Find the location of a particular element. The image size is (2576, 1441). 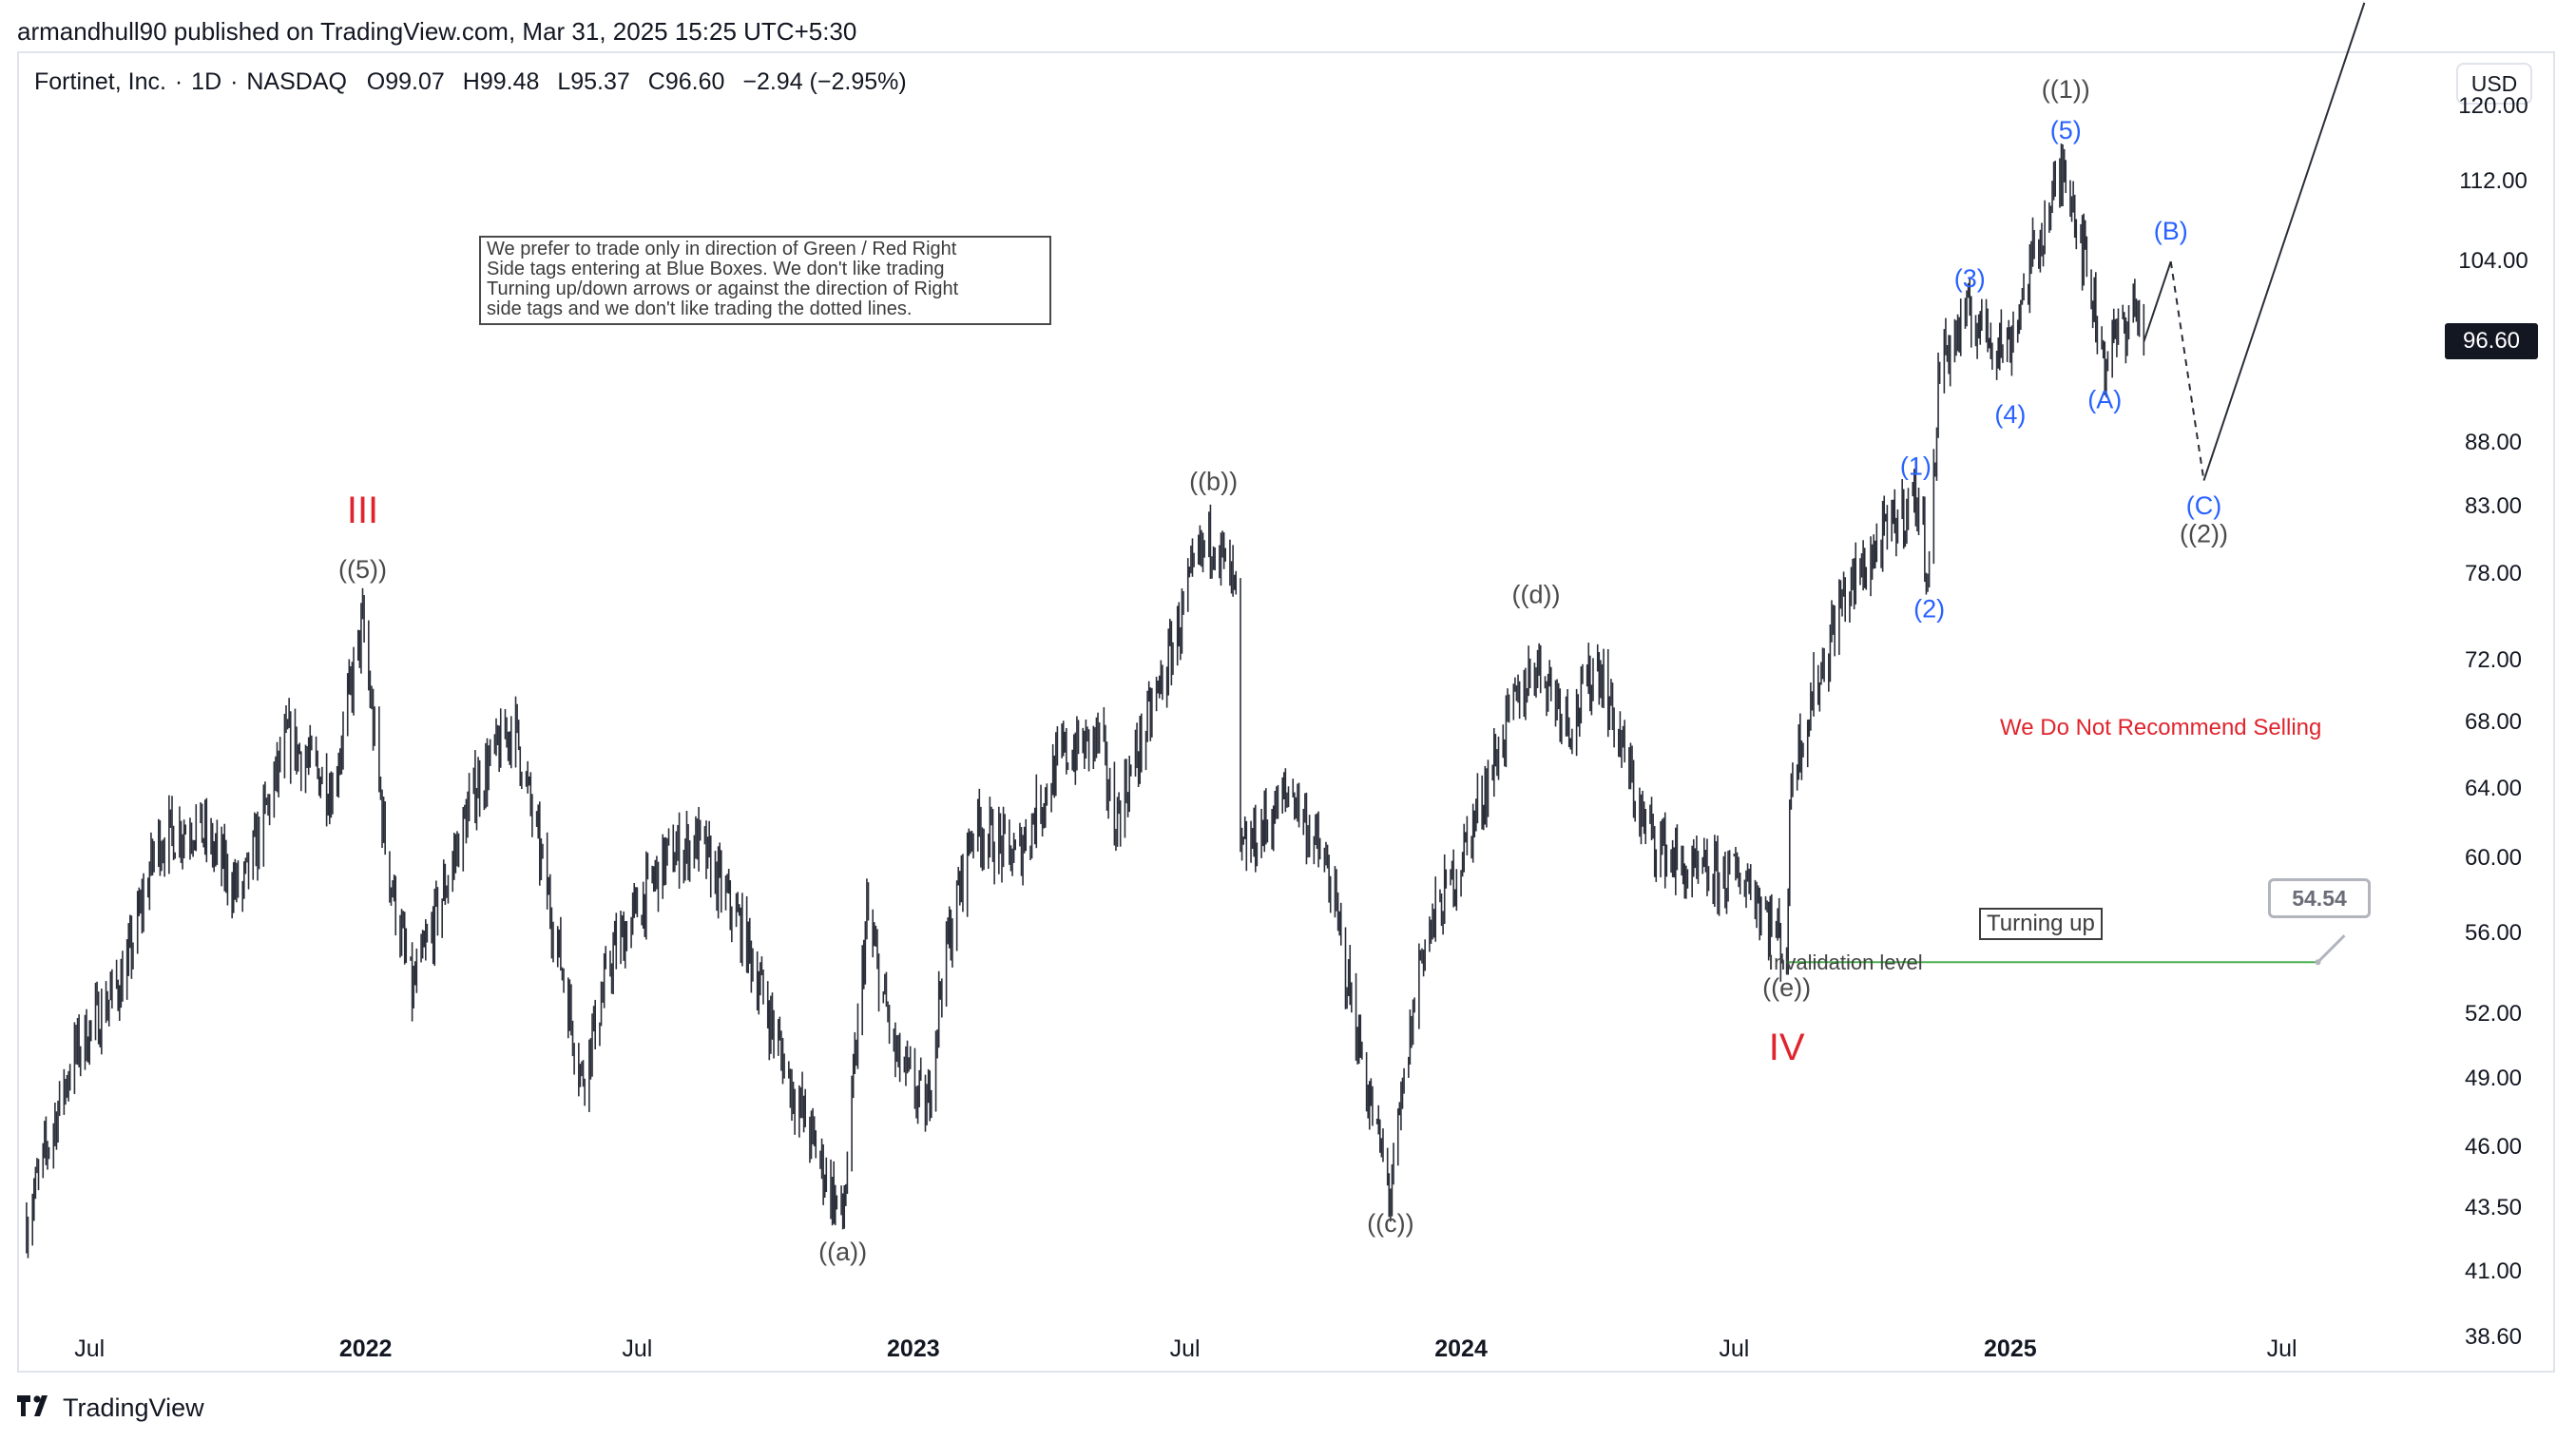

wave-label: (B) is located at coordinates (2171, 231).